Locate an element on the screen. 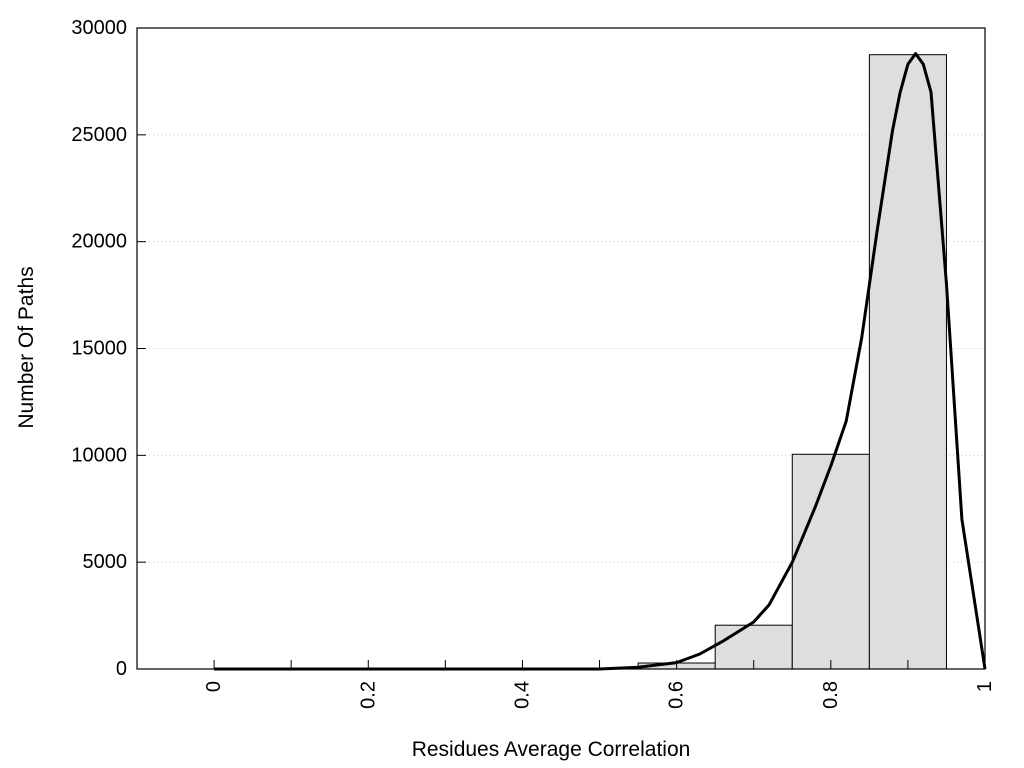  y-axis-title: Number Of Paths is located at coordinates (26, 347).